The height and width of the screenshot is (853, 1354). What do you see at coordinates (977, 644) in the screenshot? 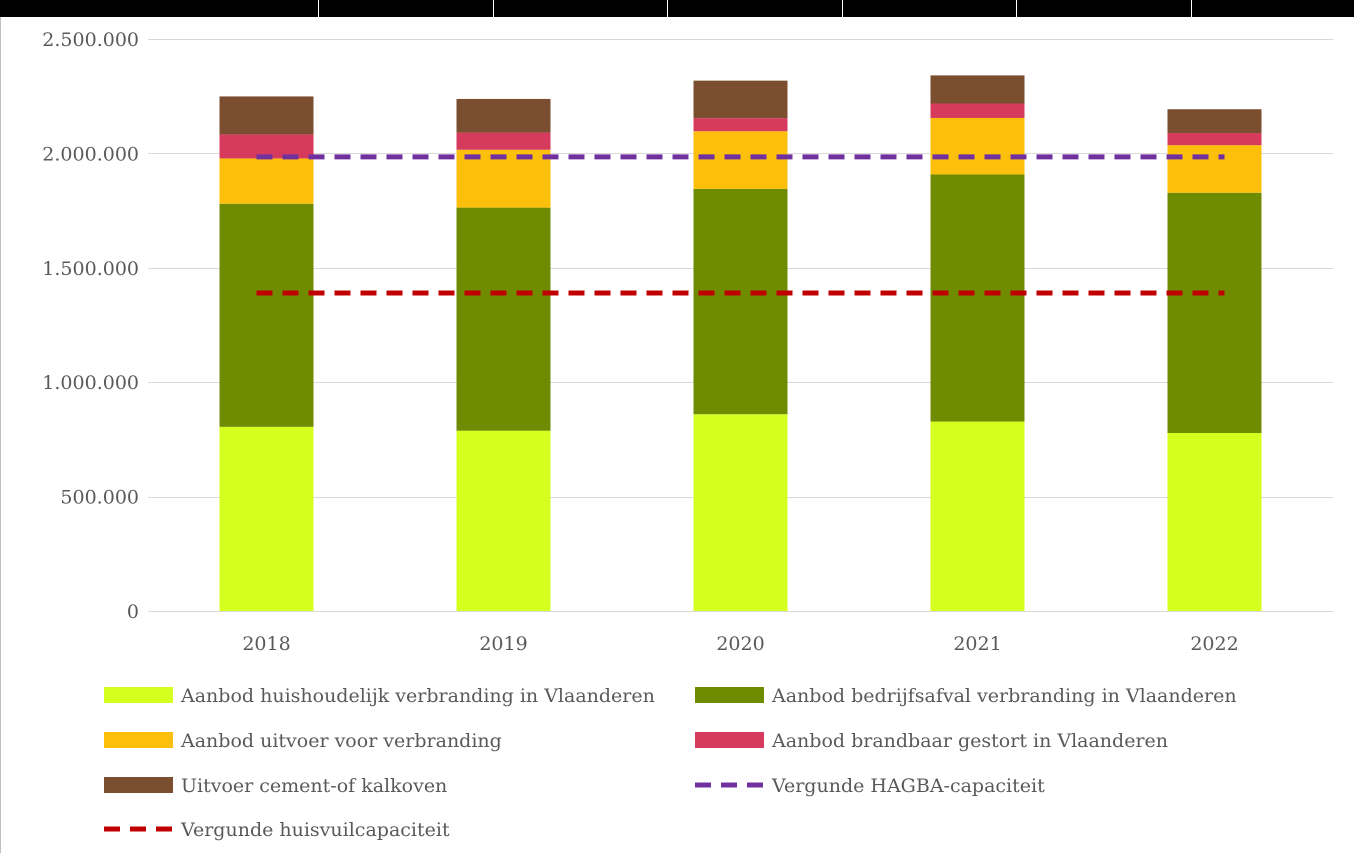
I see `x-tick-label: 2021` at bounding box center [977, 644].